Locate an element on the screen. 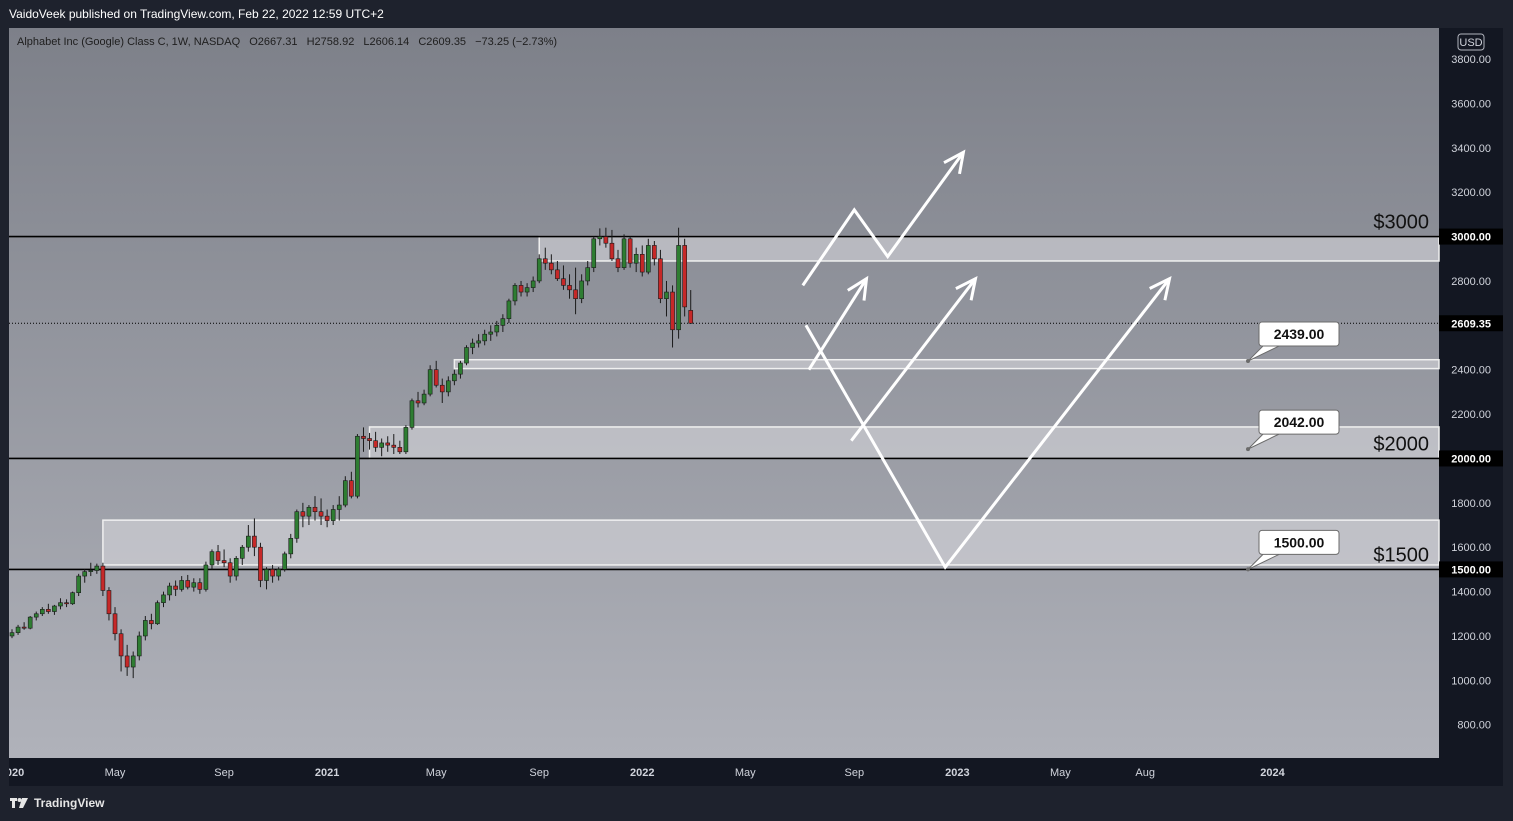 Image resolution: width=1513 pixels, height=821 pixels. time-tick-label: 2023 is located at coordinates (957, 773).